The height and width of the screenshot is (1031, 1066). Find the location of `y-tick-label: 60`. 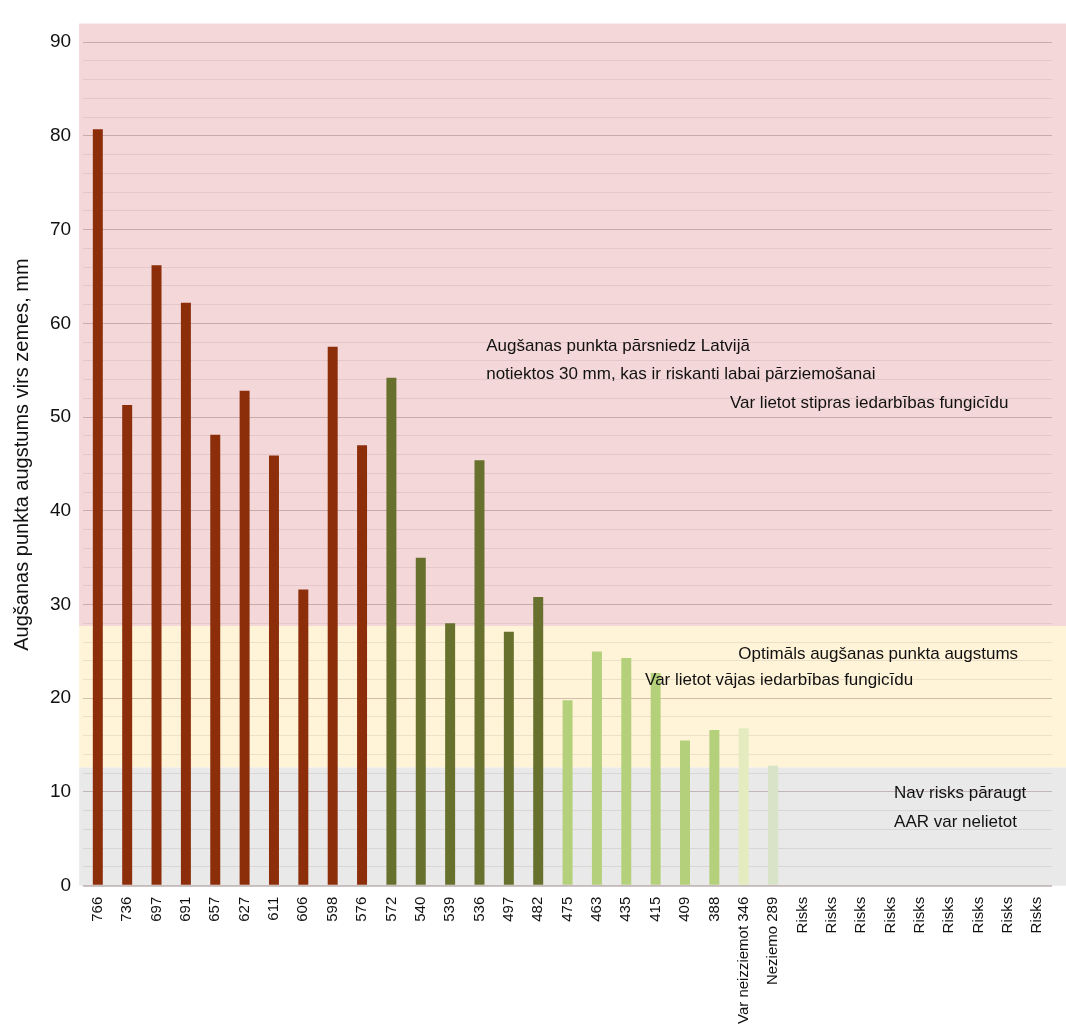

y-tick-label: 60 is located at coordinates (60, 322).